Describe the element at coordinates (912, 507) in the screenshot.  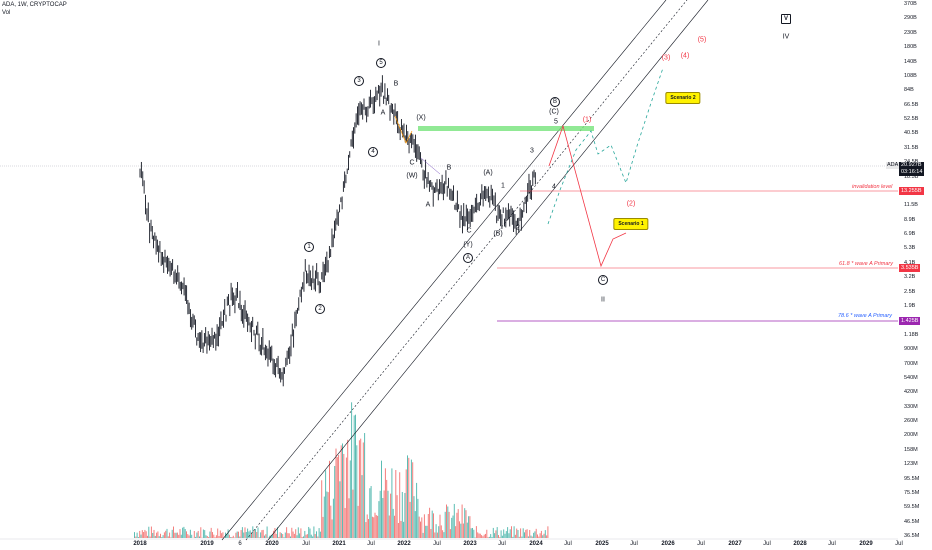
I see `price-tick: 59.5M` at that location.